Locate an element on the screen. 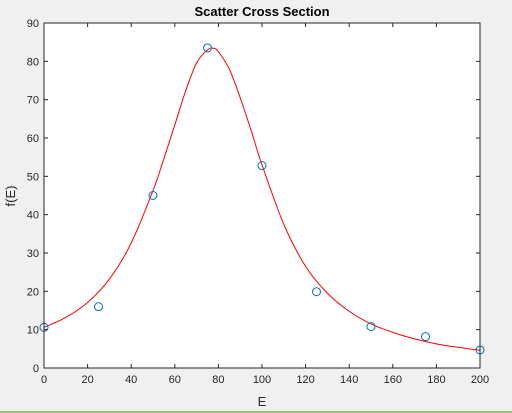 Image resolution: width=512 pixels, height=413 pixels. y-axis-label: f(E) is located at coordinates (10, 196).